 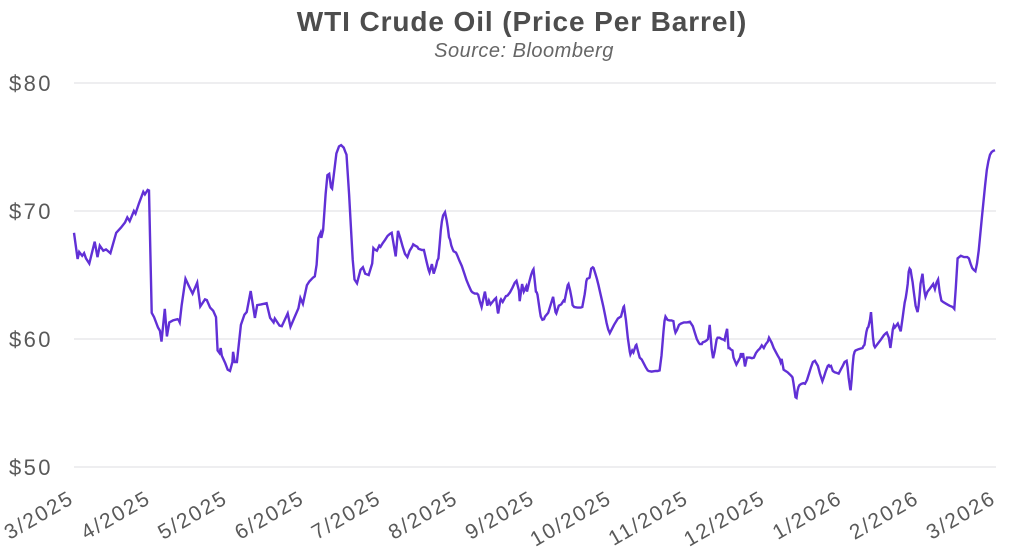 I want to click on svg-text: $50, so click(x=31, y=467).